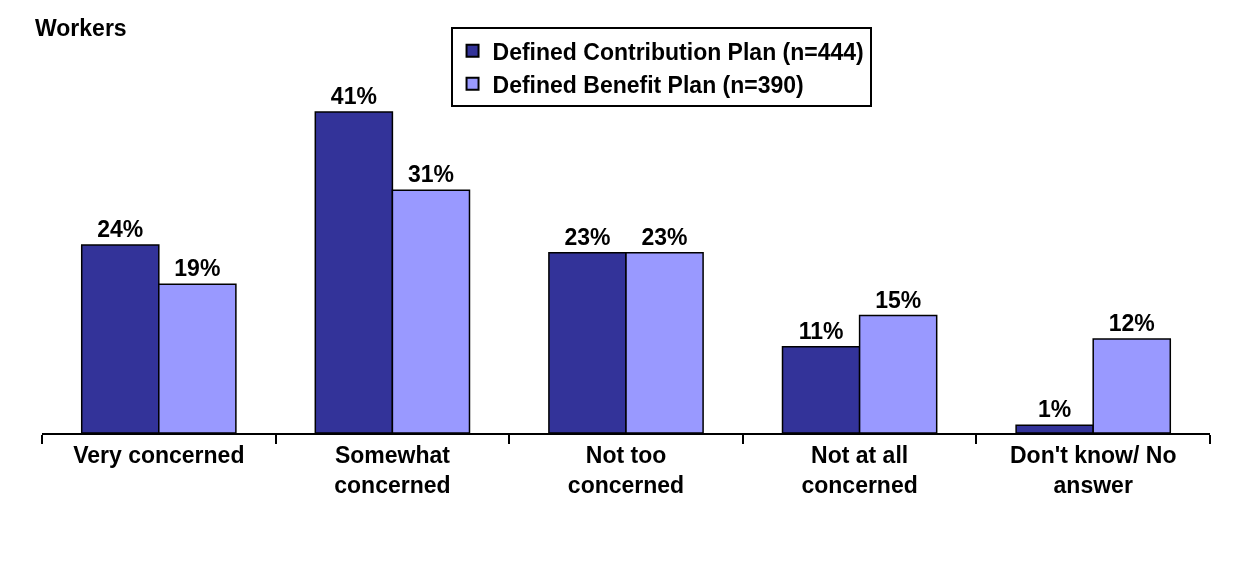 Image resolution: width=1256 pixels, height=561 pixels. Describe the element at coordinates (1093, 469) in the screenshot. I see `x-tick-label: Don't know/ No answer` at that location.